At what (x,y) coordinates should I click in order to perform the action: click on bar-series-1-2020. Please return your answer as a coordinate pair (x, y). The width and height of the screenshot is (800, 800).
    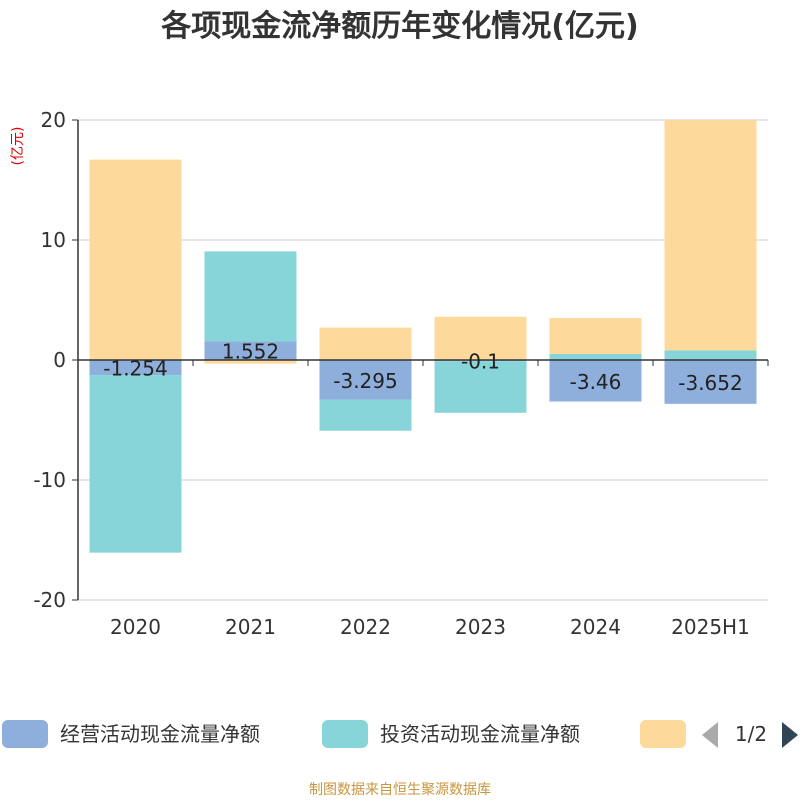
    Looking at the image, I should click on (135, 368).